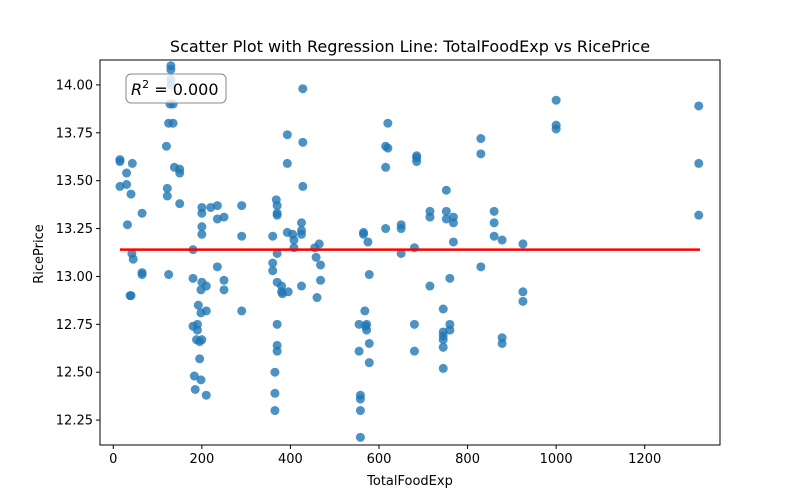 Image resolution: width=800 pixels, height=500 pixels. I want to click on y-tick-label: 13.75, so click(74, 133).